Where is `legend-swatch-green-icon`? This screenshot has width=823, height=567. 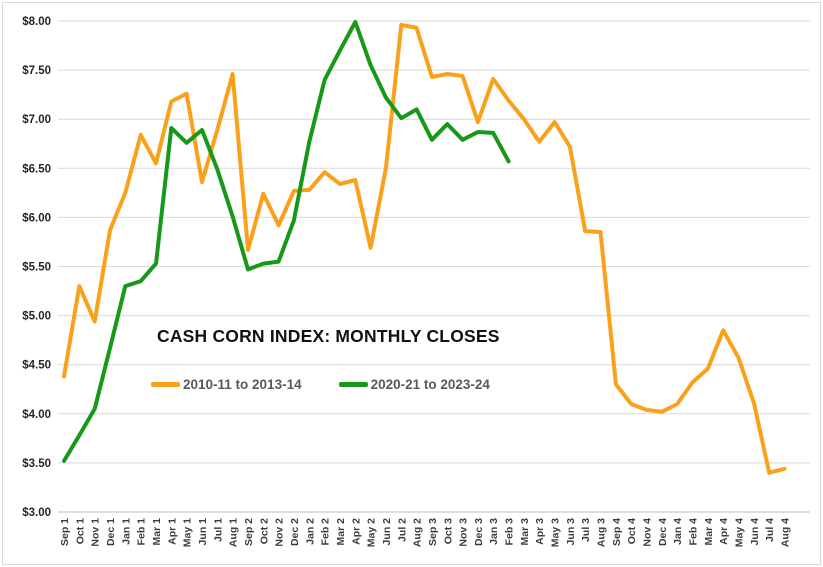 legend-swatch-green-icon is located at coordinates (353, 384).